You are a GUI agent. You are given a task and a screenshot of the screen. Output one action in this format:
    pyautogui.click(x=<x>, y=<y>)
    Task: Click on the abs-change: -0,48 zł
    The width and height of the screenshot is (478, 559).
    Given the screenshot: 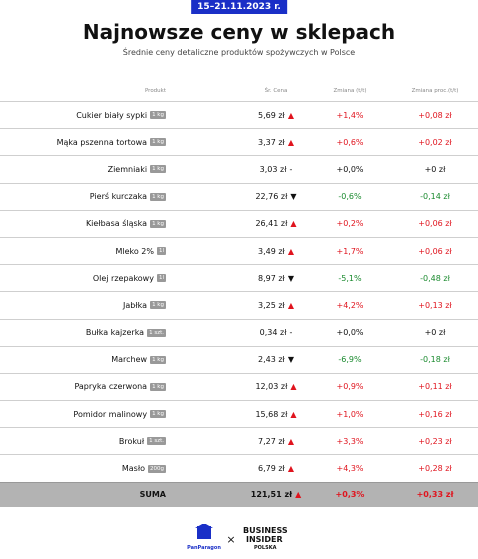 What is the action you would take?
    pyautogui.click(x=435, y=278)
    